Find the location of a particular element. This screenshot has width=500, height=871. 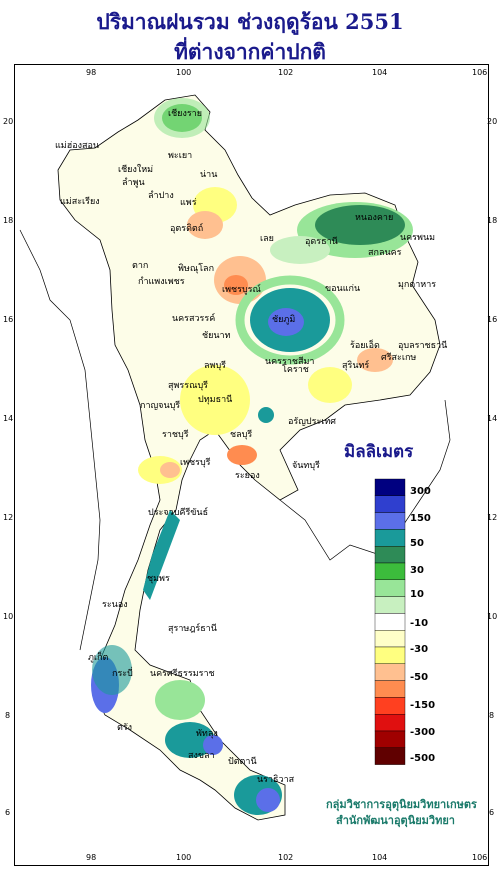

map-title: ปริมาณฝนรวม ช่วงฤดูร้อน 2551 is located at coordinates (250, 21).